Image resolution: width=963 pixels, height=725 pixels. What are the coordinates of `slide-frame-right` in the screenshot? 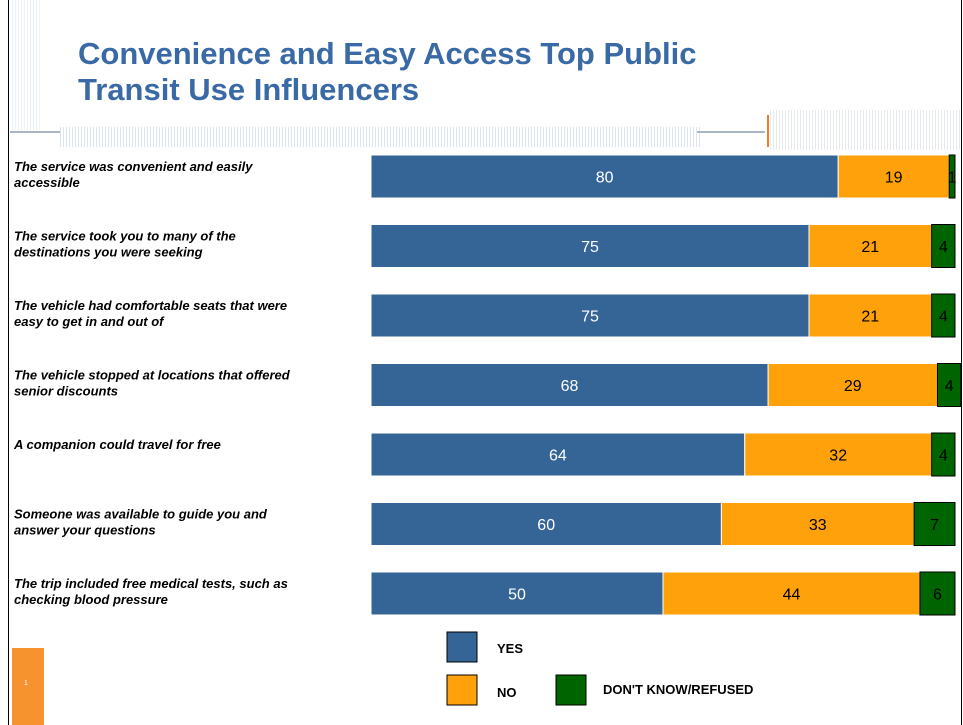 It's located at (961, 362).